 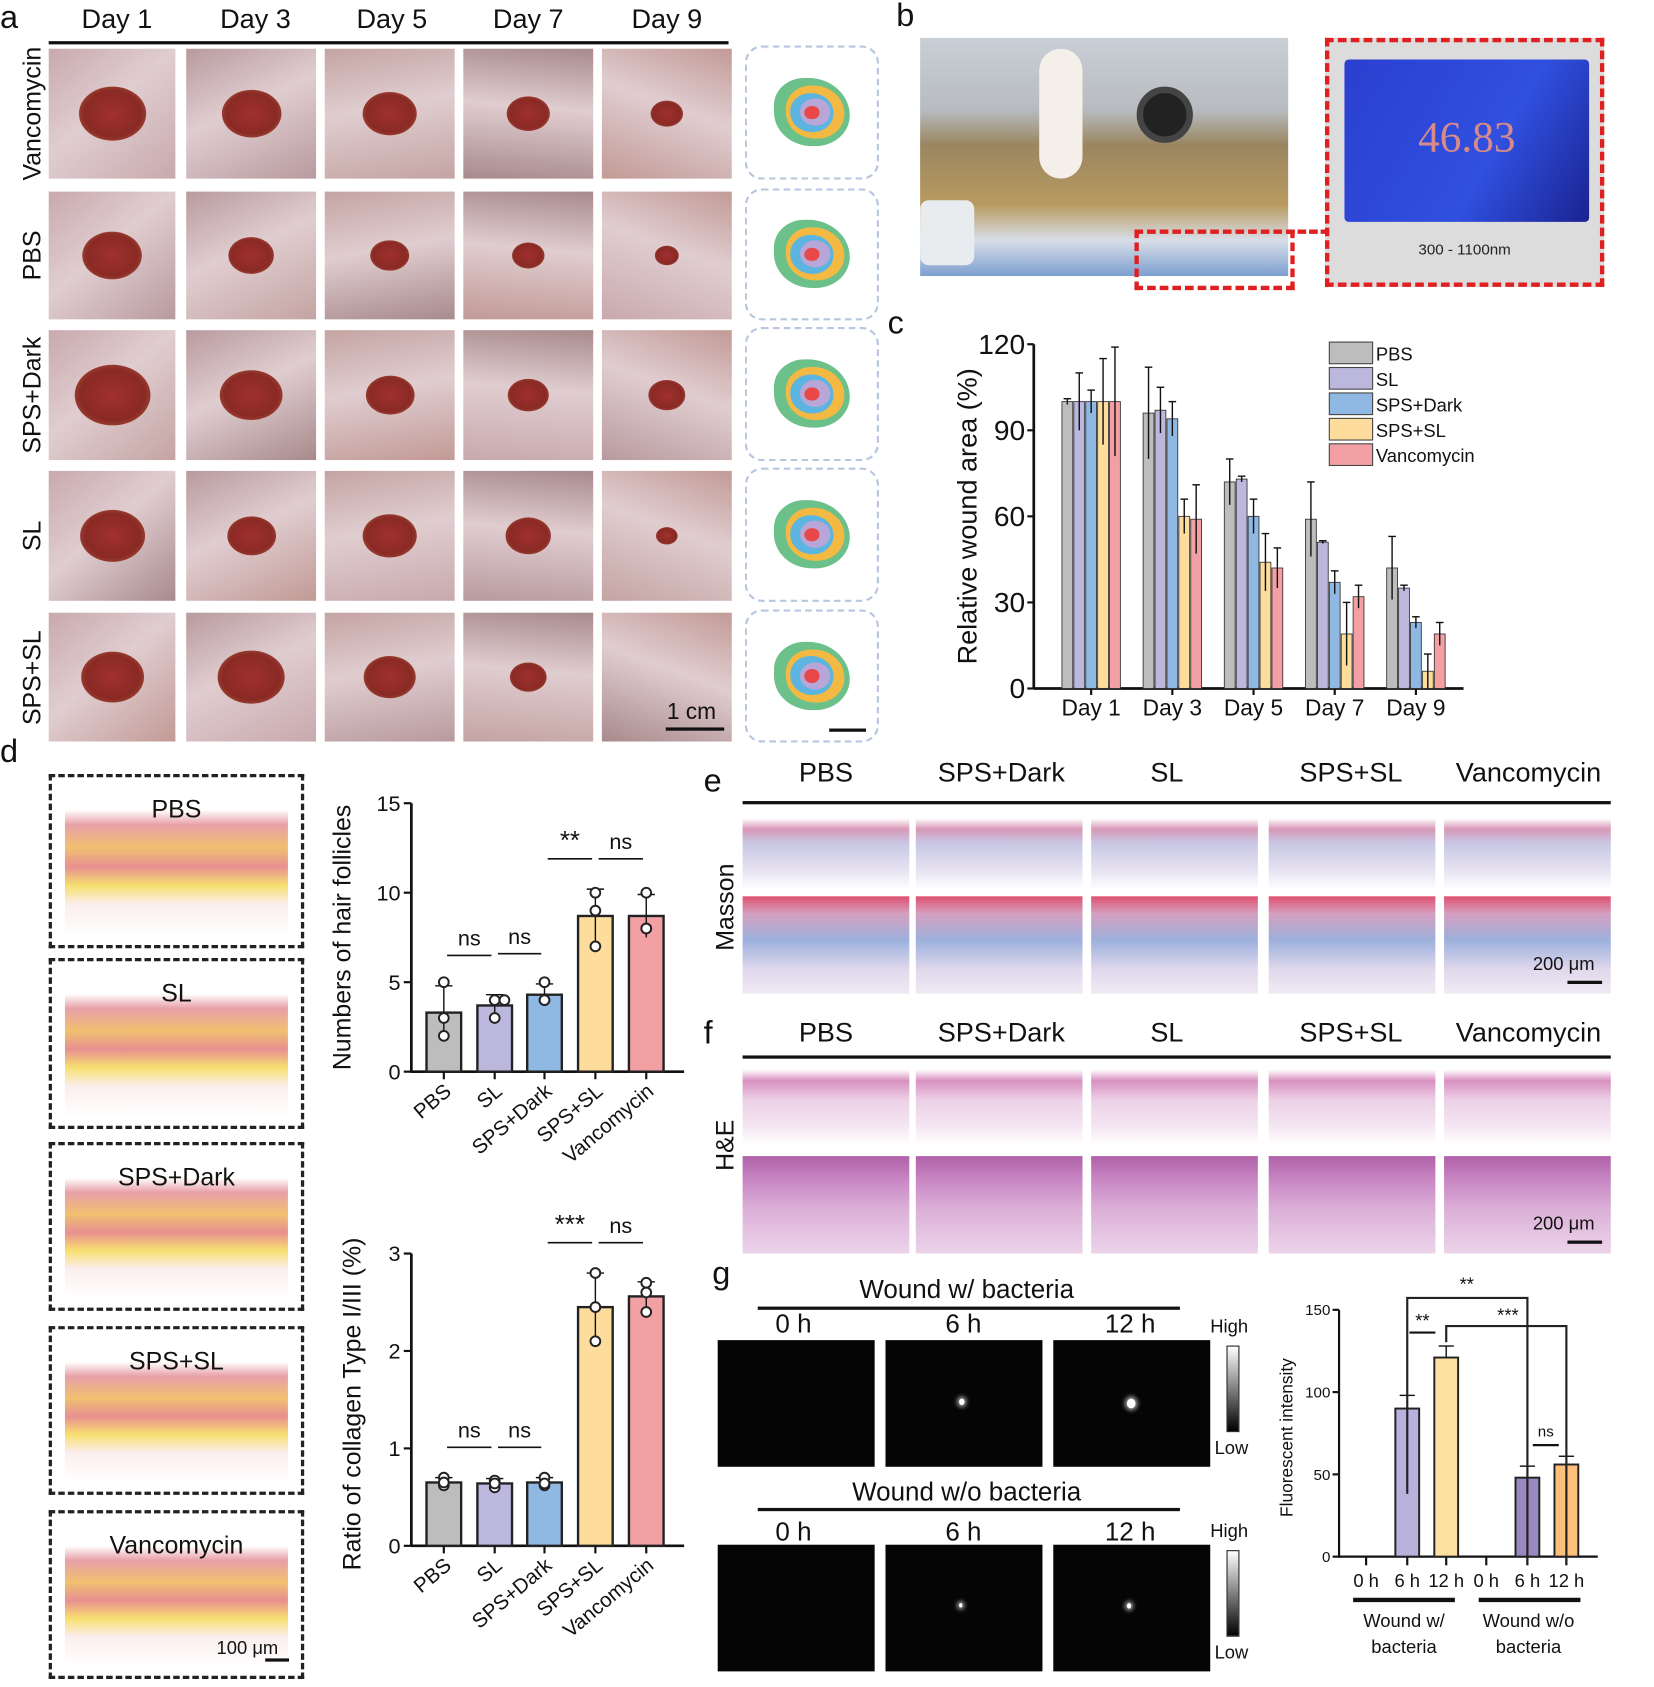 I want to click on histology-label: Vancomycin, so click(x=176, y=1544).